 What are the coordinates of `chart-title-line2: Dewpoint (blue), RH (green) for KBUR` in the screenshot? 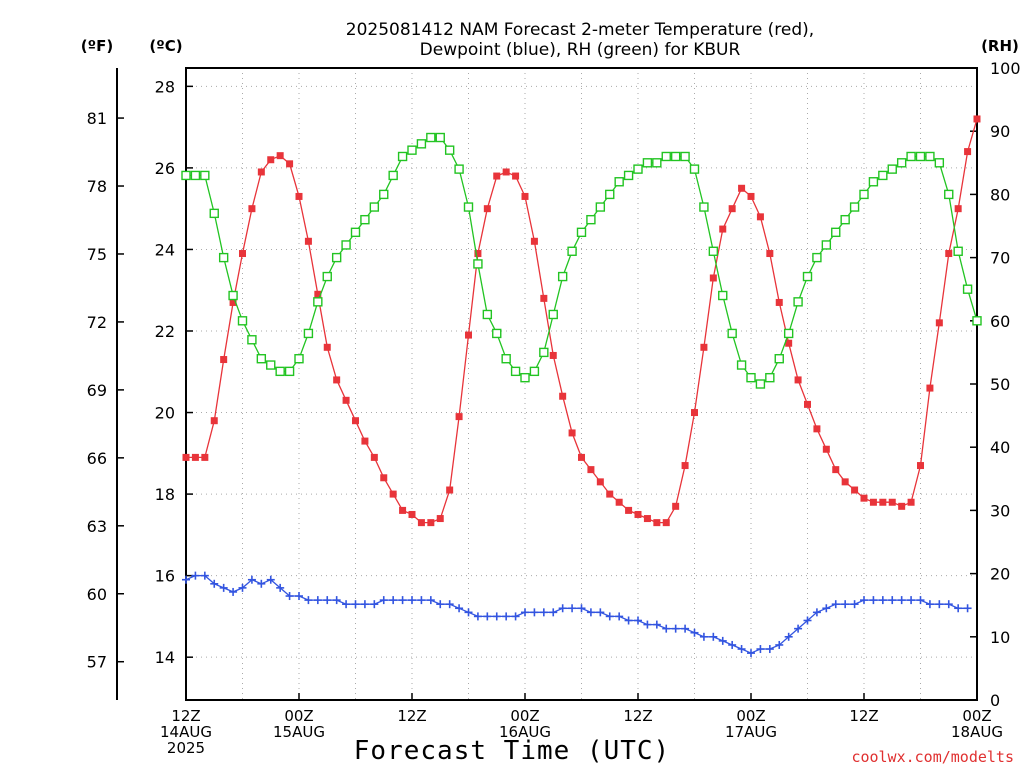 It's located at (580, 50).